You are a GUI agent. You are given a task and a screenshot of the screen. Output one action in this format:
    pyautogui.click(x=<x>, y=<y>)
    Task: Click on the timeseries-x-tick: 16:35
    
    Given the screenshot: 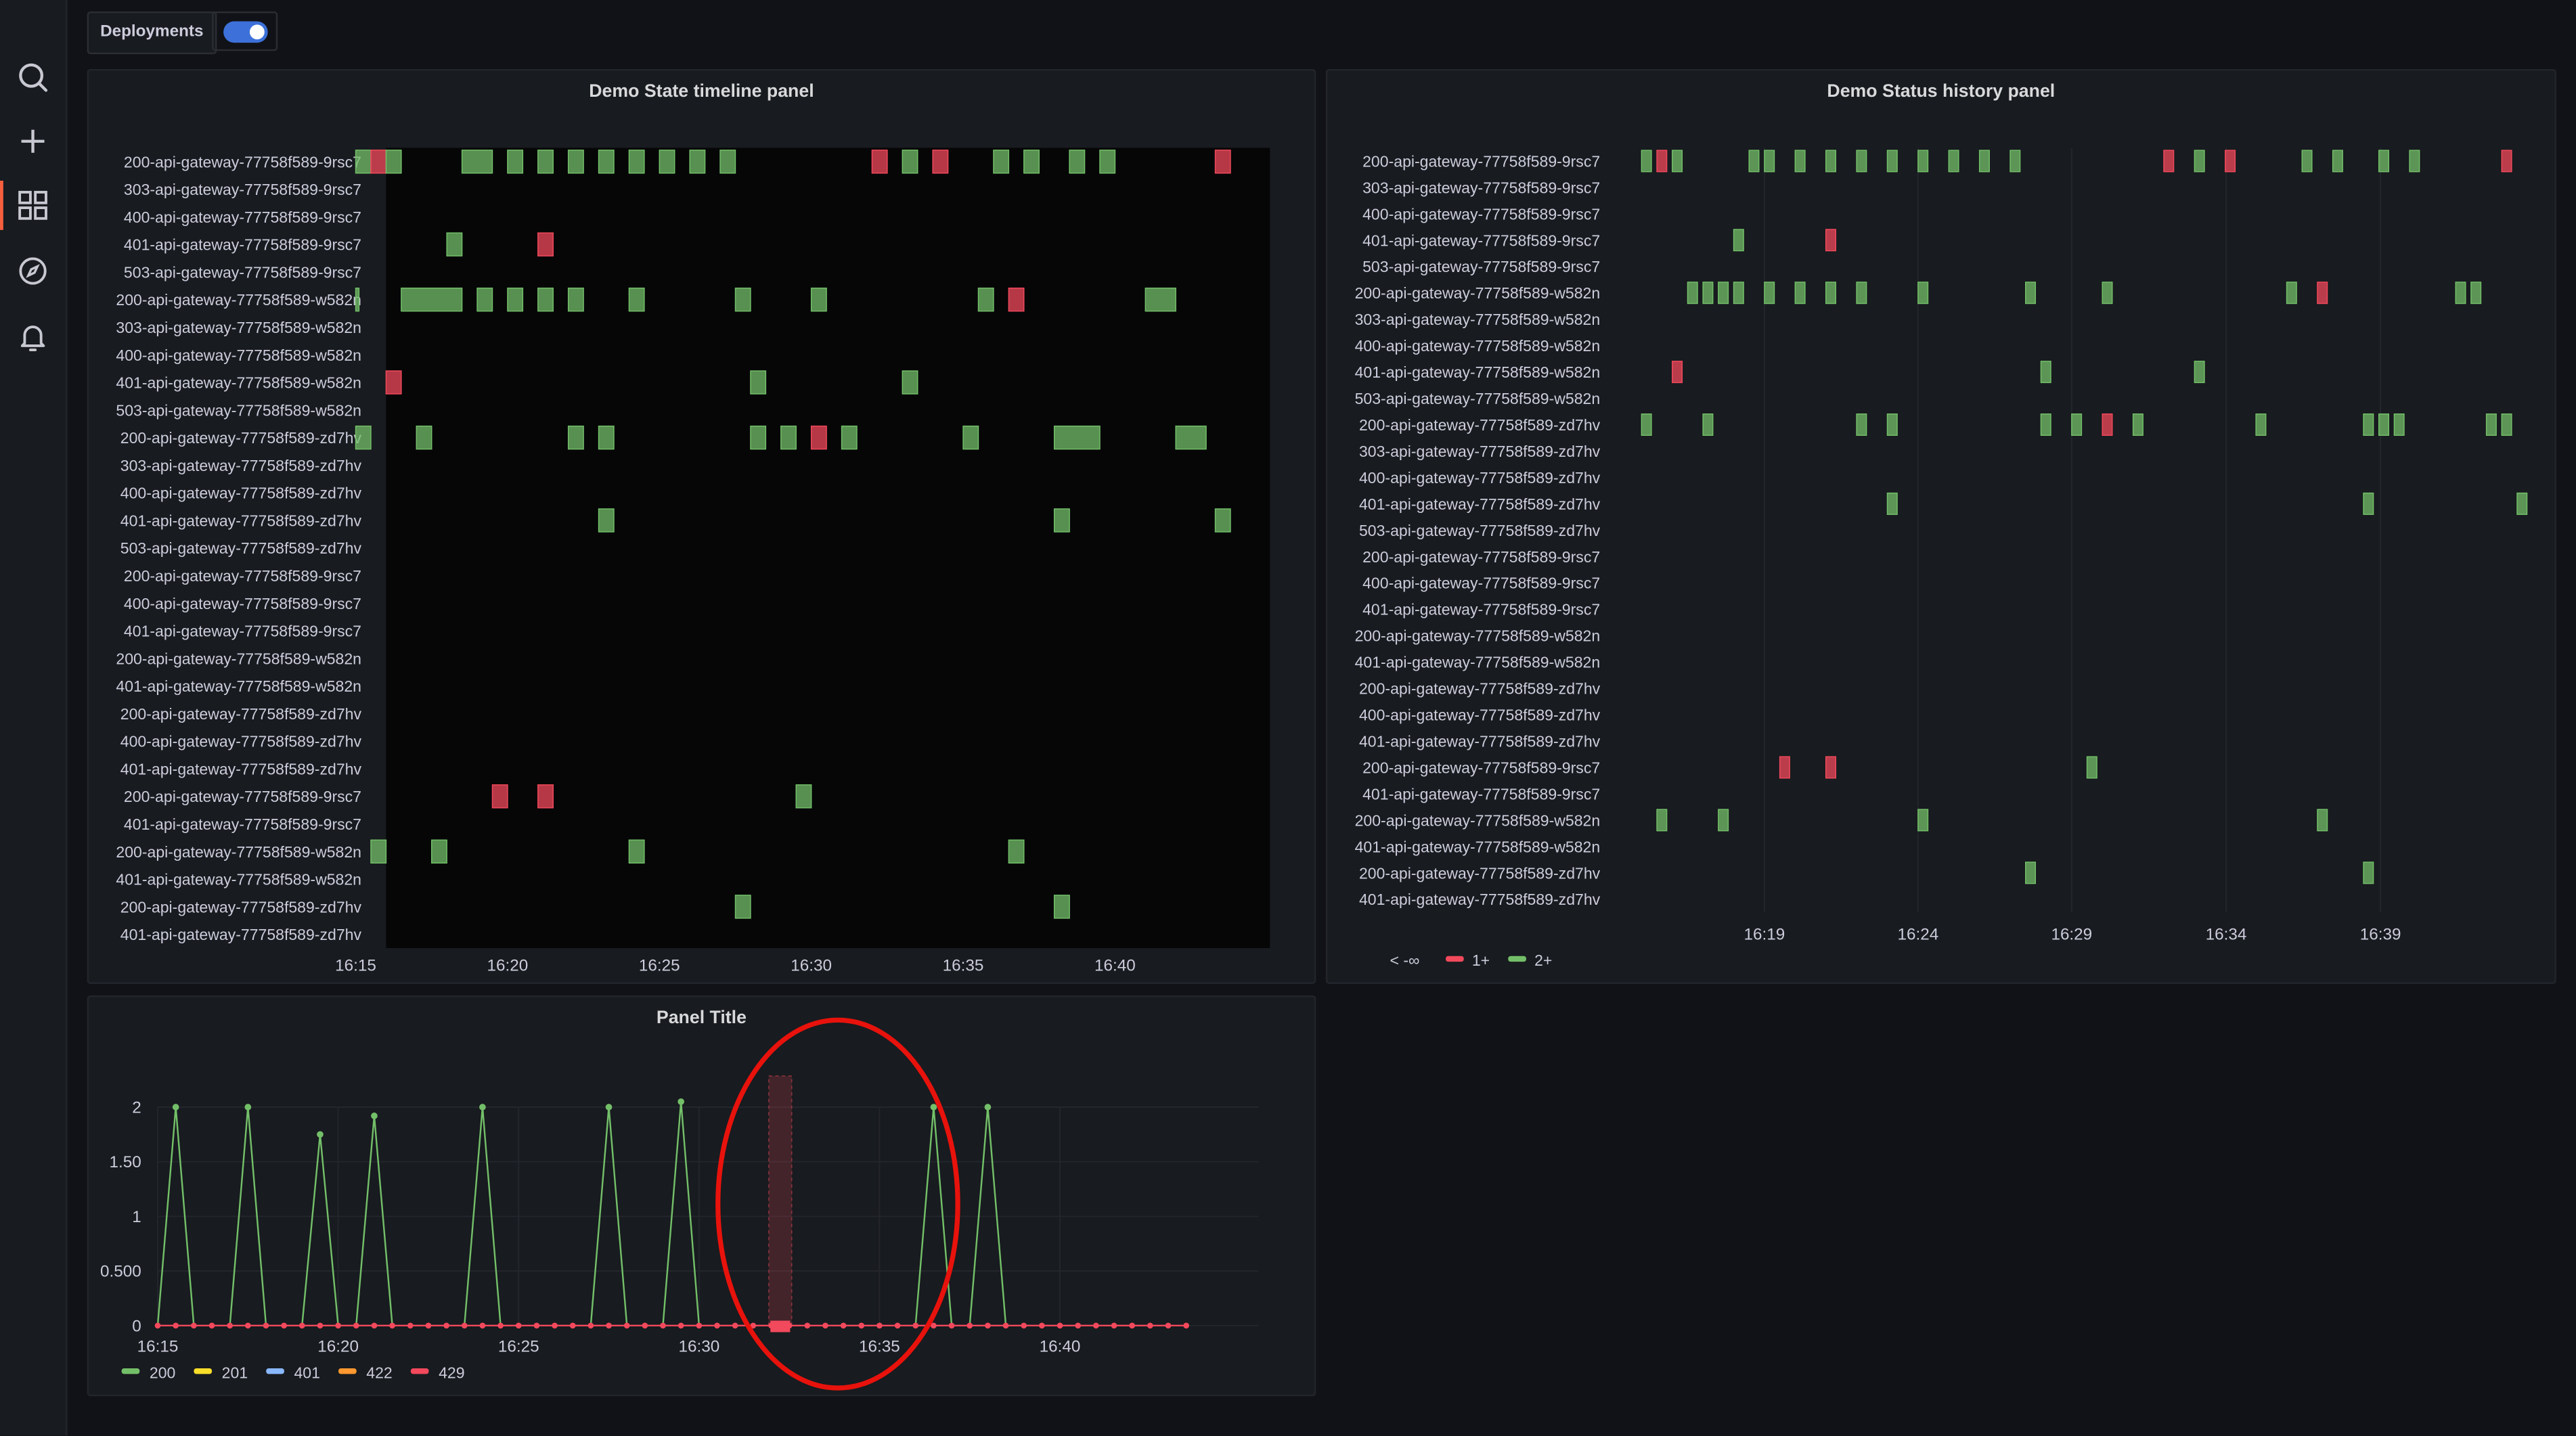 What is the action you would take?
    pyautogui.click(x=879, y=1347)
    